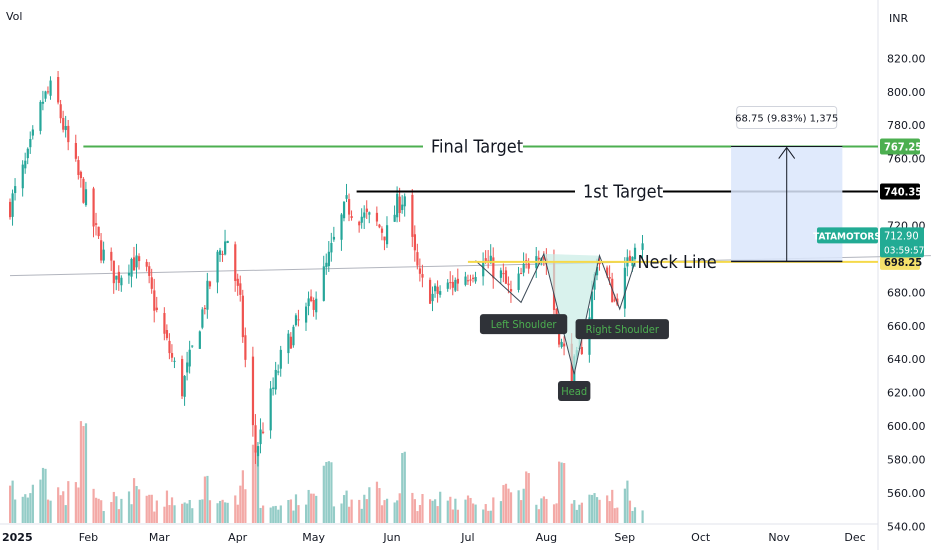  I want to click on time-axis: 2025 Feb Mar Apr May Jun Jul Aug Sep Oct Nov Dec, so click(434, 537).